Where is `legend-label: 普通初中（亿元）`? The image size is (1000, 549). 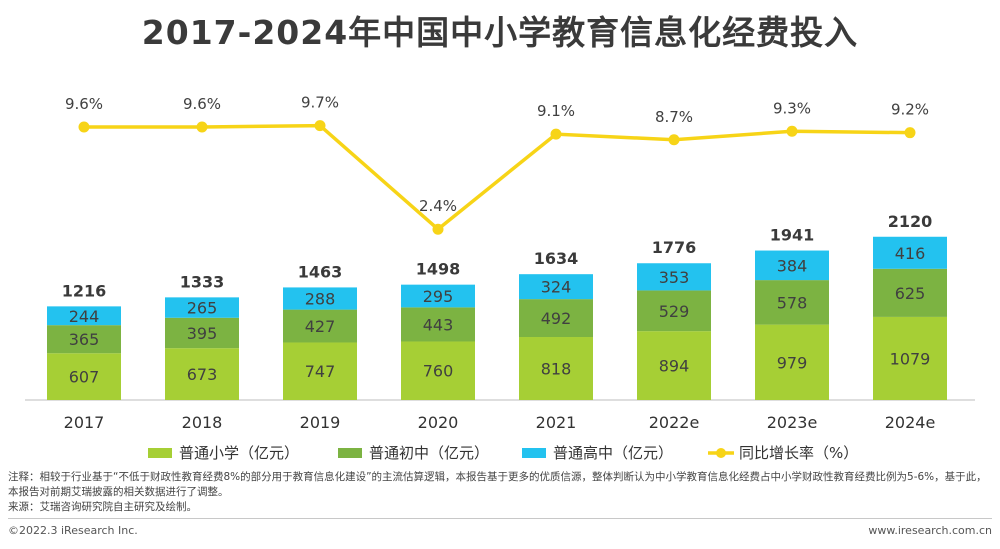 legend-label: 普通初中（亿元） is located at coordinates (429, 453).